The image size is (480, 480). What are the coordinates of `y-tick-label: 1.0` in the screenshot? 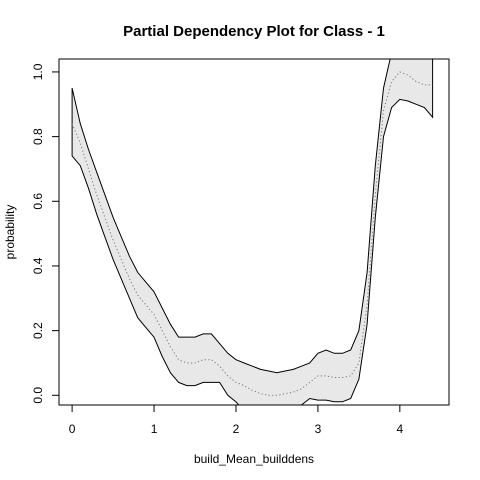 It's located at (38, 71).